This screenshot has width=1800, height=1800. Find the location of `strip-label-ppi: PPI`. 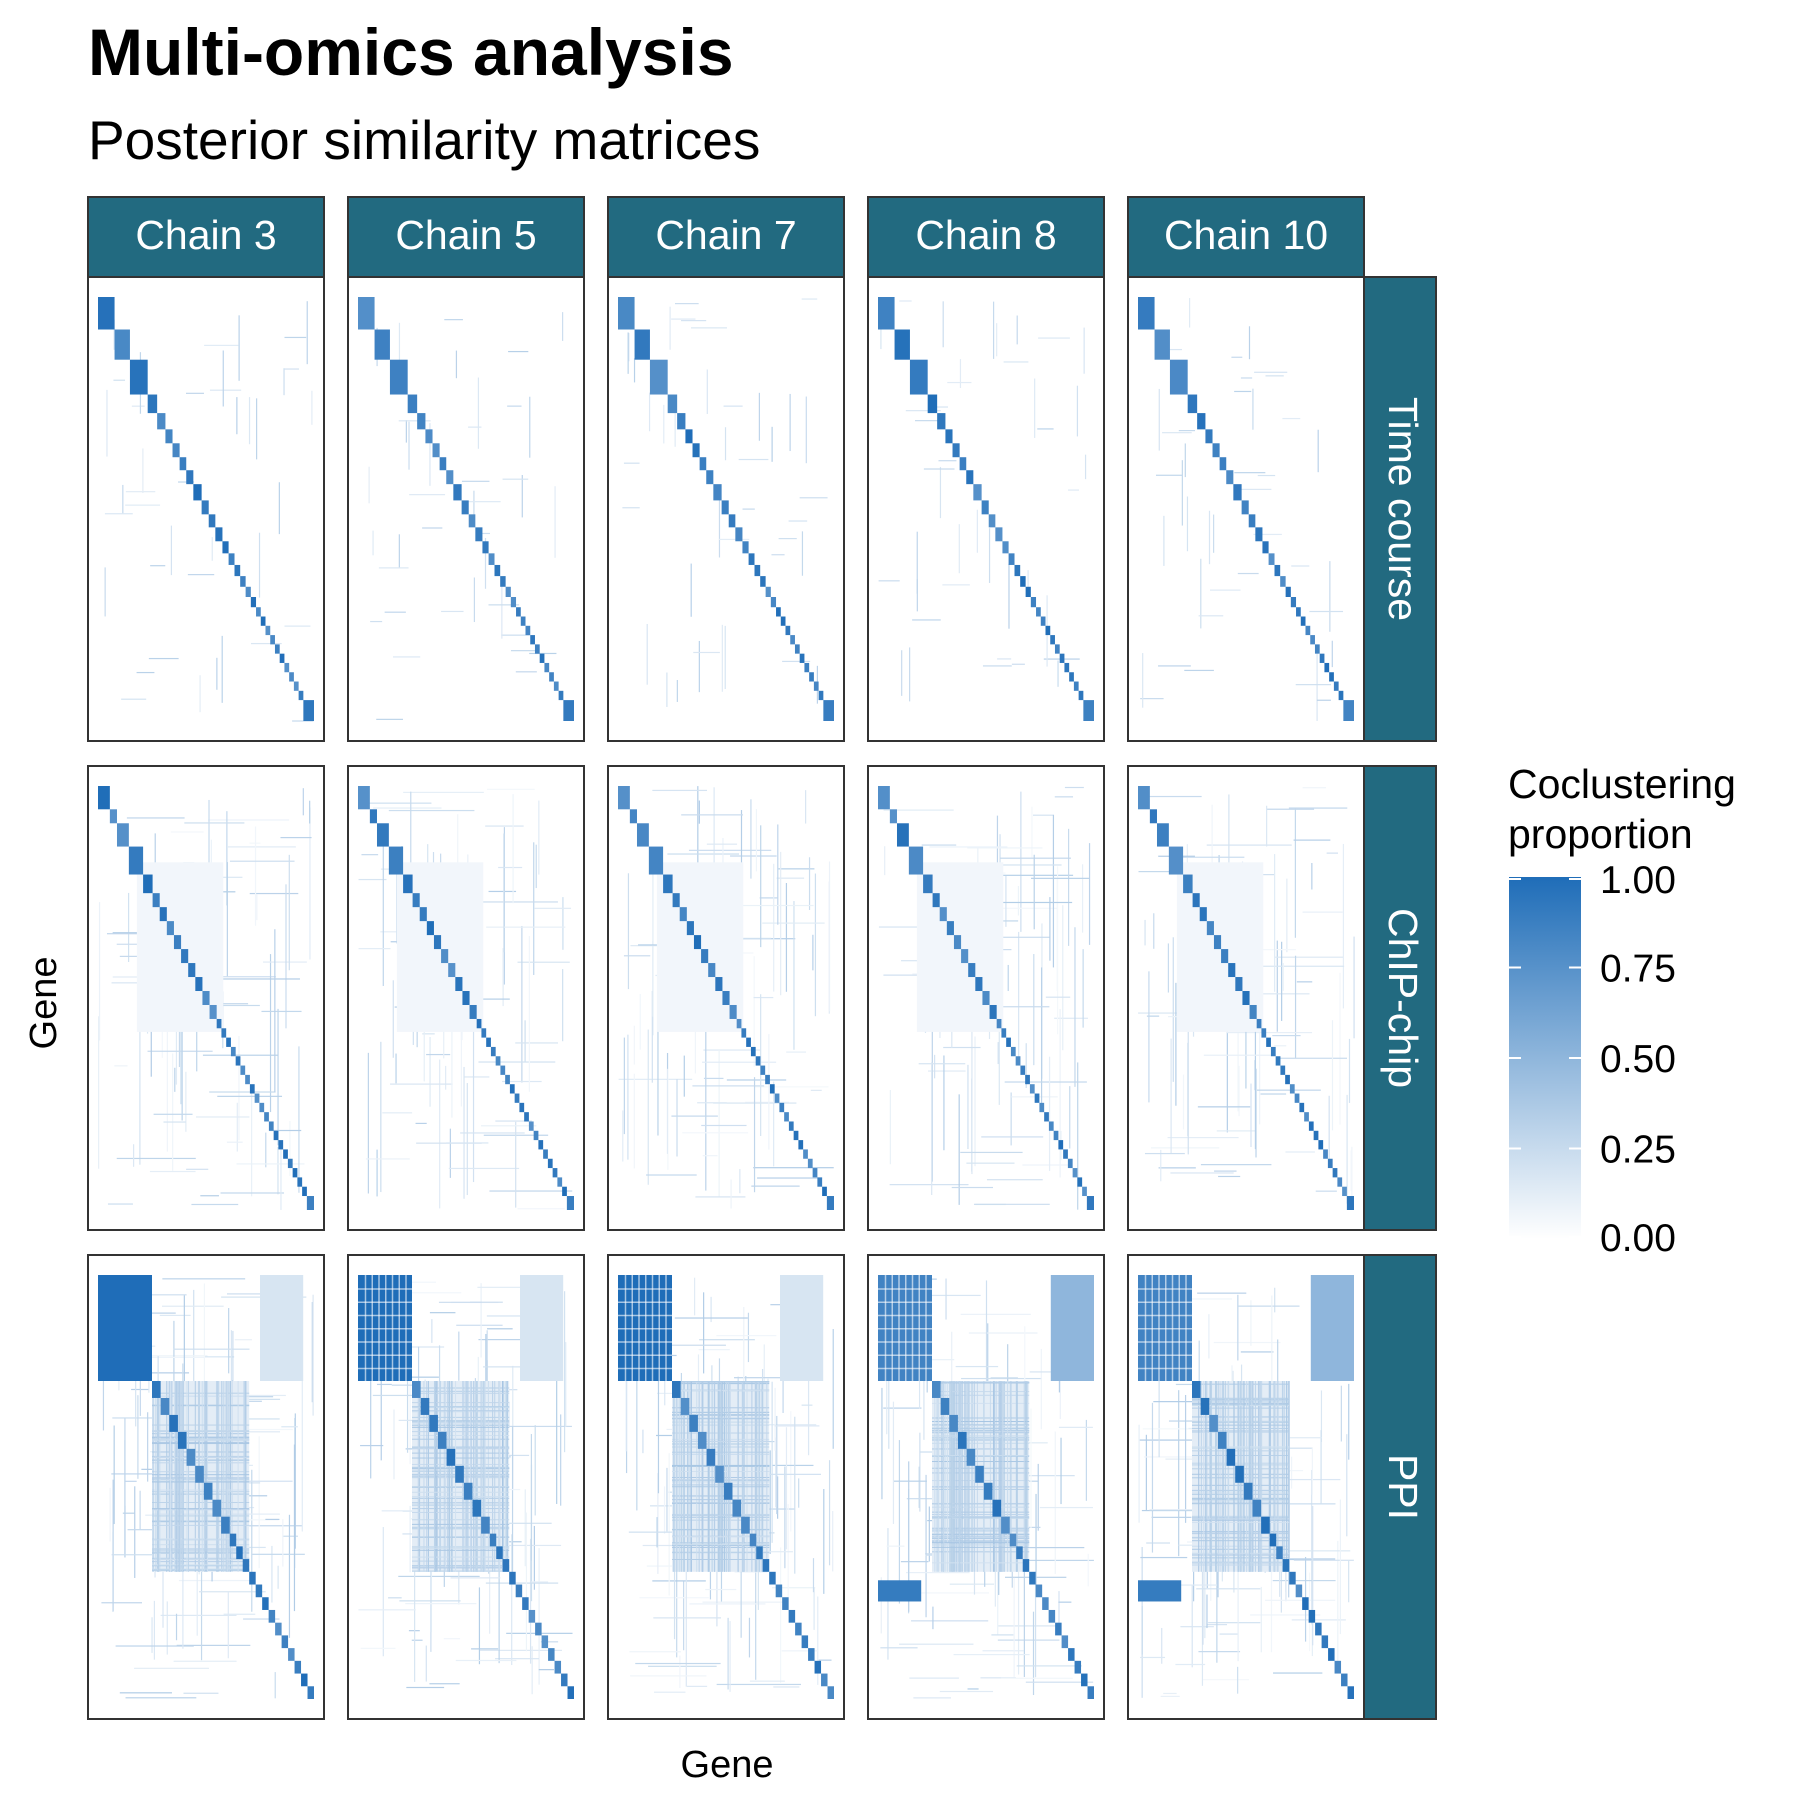

strip-label-ppi: PPI is located at coordinates (1403, 1487).